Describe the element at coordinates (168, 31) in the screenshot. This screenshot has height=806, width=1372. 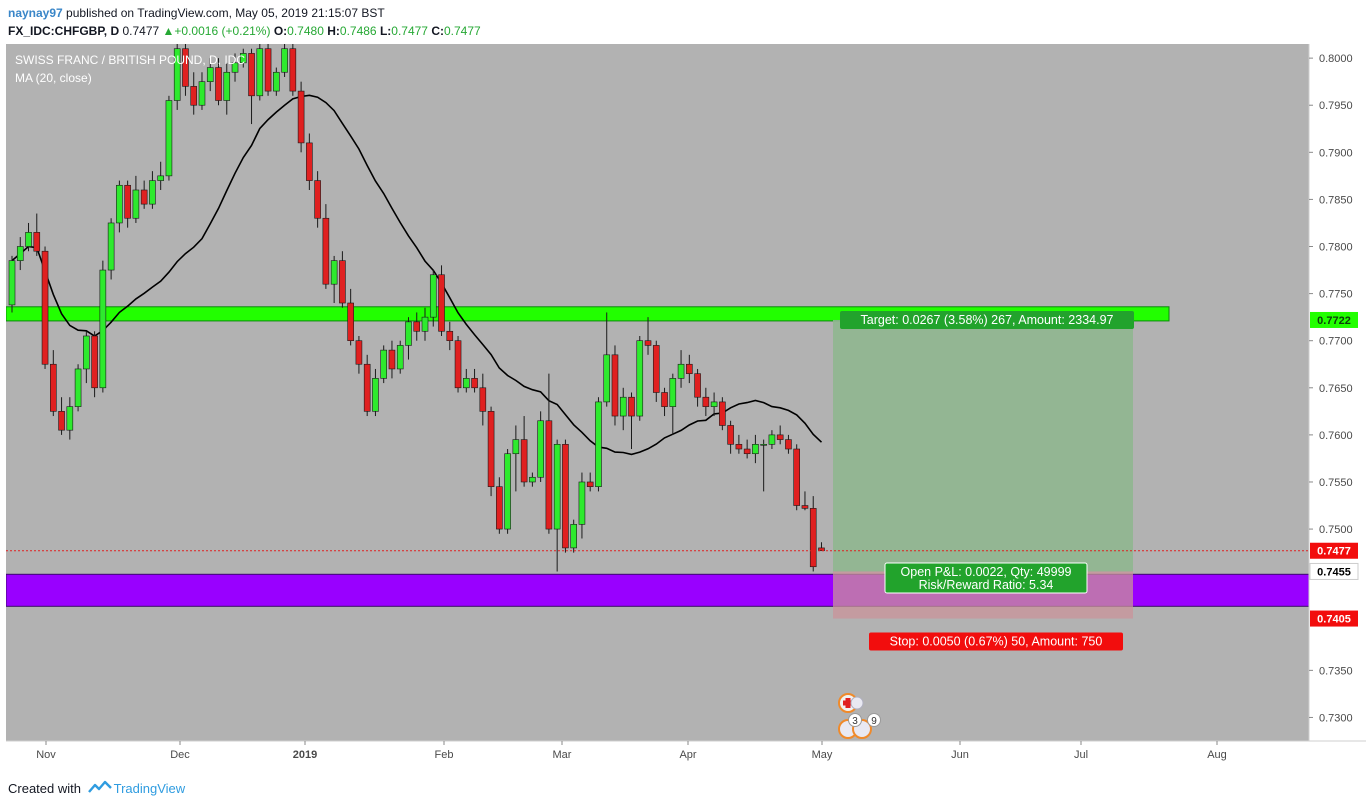
I see `up-arrow-icon: ▲` at that location.